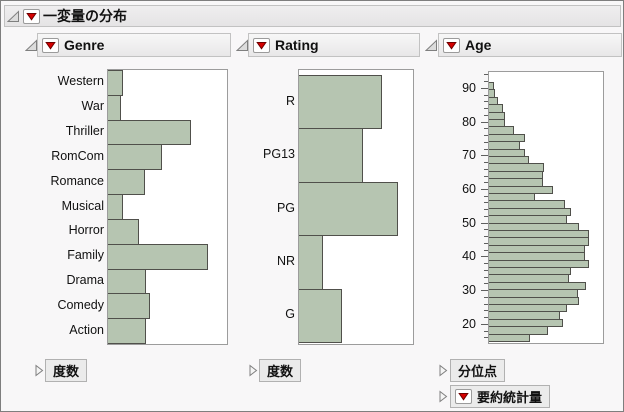  I want to click on genre-bar-Drama, so click(127, 281).